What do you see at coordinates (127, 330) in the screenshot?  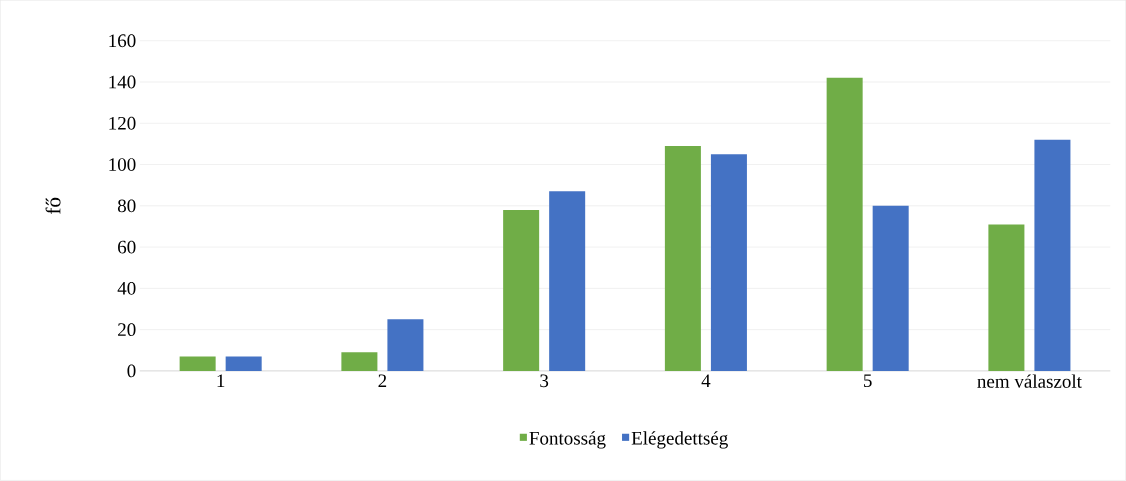 I see `y-tick-label: 20` at bounding box center [127, 330].